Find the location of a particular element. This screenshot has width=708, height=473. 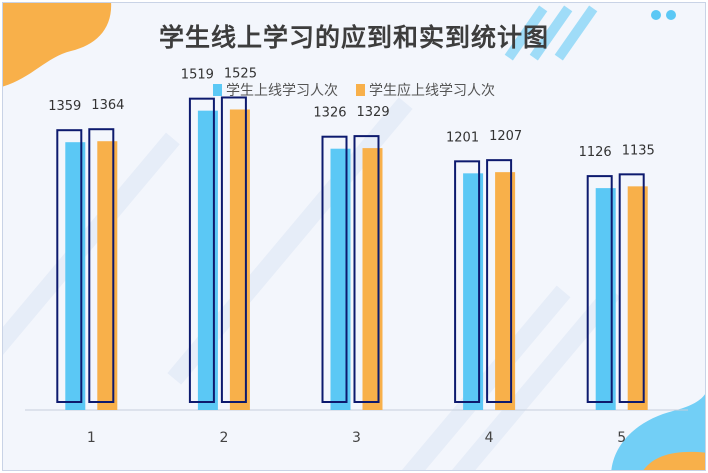

data-label-series-2: 1135 is located at coordinates (638, 150).